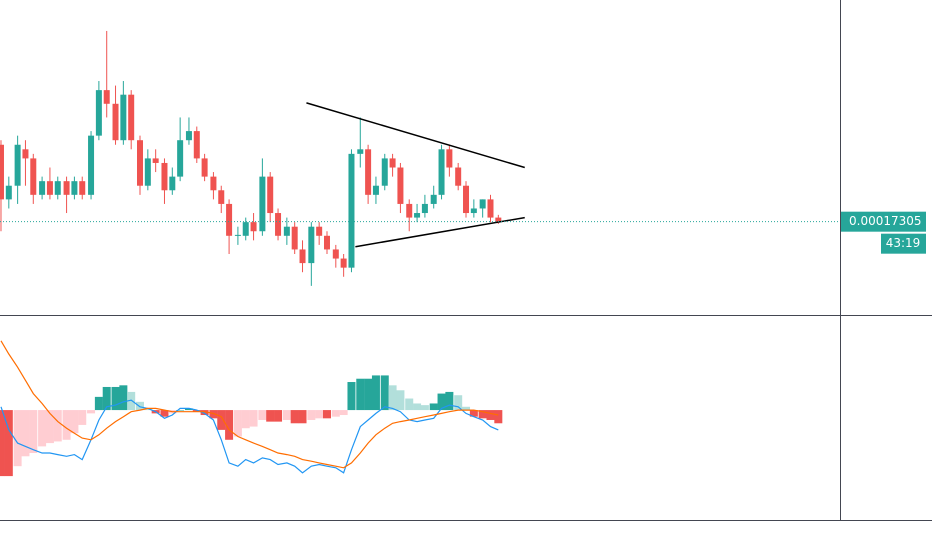 This screenshot has height=550, width=932. Describe the element at coordinates (903, 243) in the screenshot. I see `countdown-label: 43:19` at that location.